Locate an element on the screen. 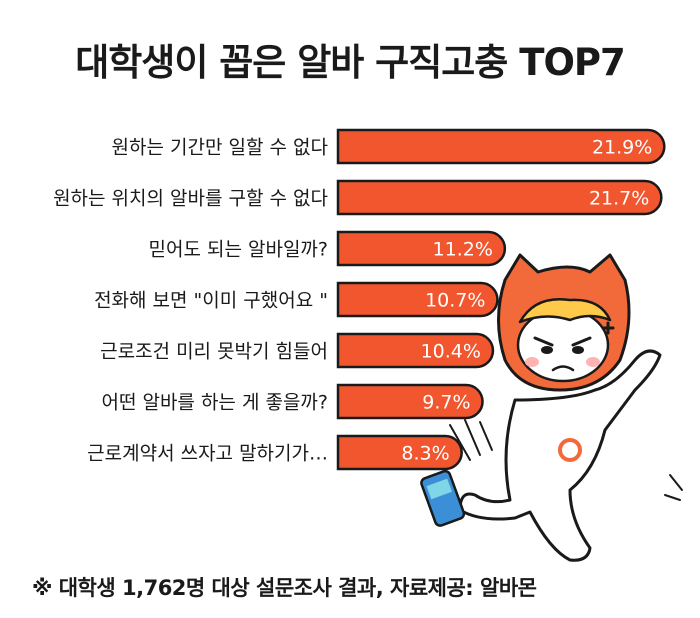 The width and height of the screenshot is (700, 618). category-label-3: 믿어도 되는 알바일까? is located at coordinates (238, 250).